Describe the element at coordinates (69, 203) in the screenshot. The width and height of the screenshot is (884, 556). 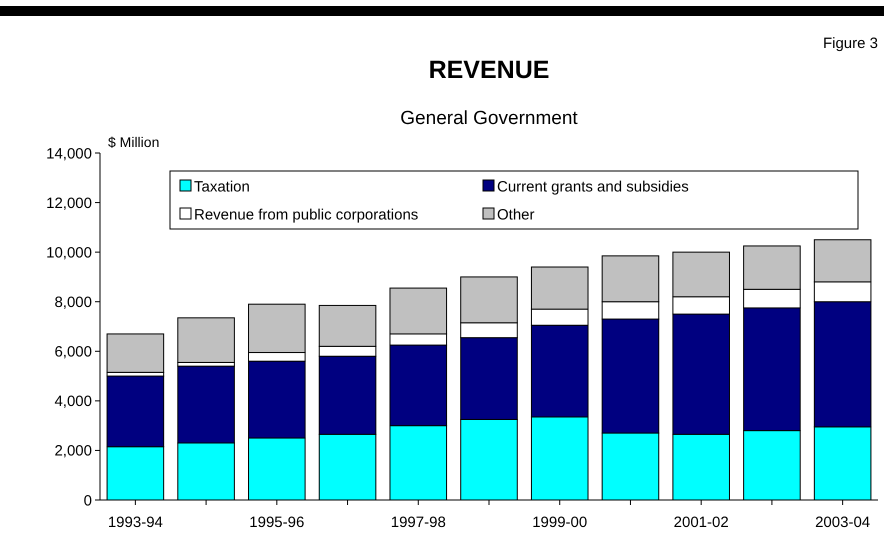
I see `y-tick-label: 12,000` at that location.